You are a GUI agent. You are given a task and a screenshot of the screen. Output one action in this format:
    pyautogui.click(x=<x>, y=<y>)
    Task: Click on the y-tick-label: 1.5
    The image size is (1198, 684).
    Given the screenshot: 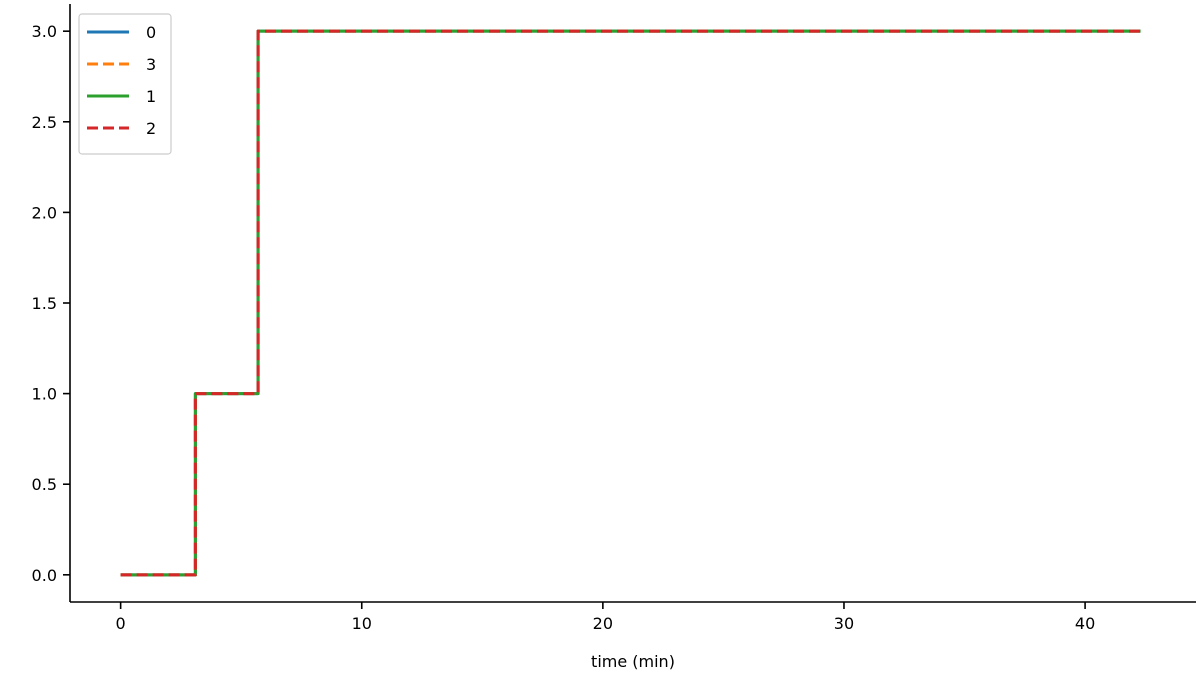 What is the action you would take?
    pyautogui.click(x=44, y=303)
    